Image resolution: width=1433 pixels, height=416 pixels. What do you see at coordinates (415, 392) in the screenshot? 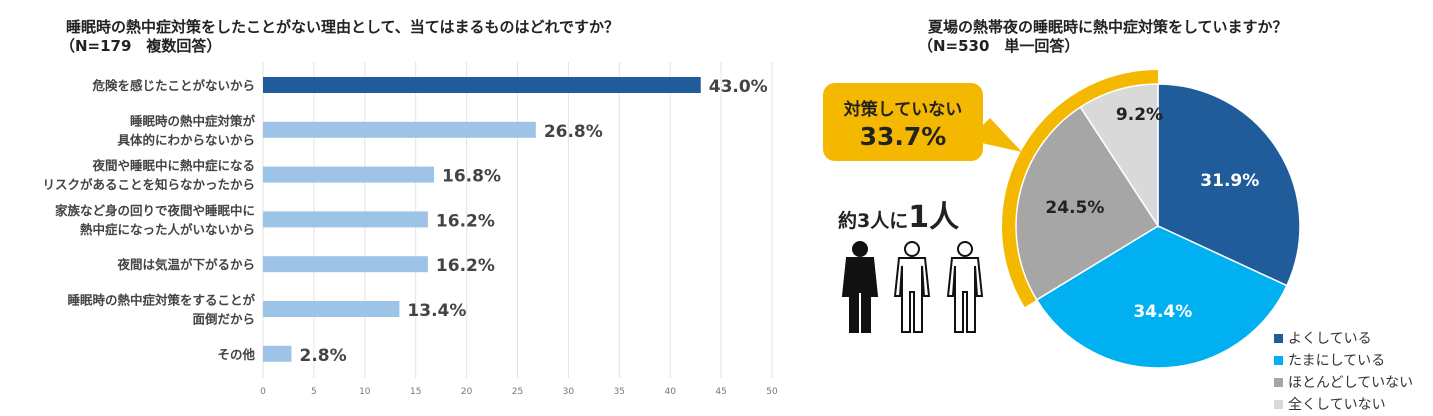
I see `x-tick-label: 15` at bounding box center [415, 392].